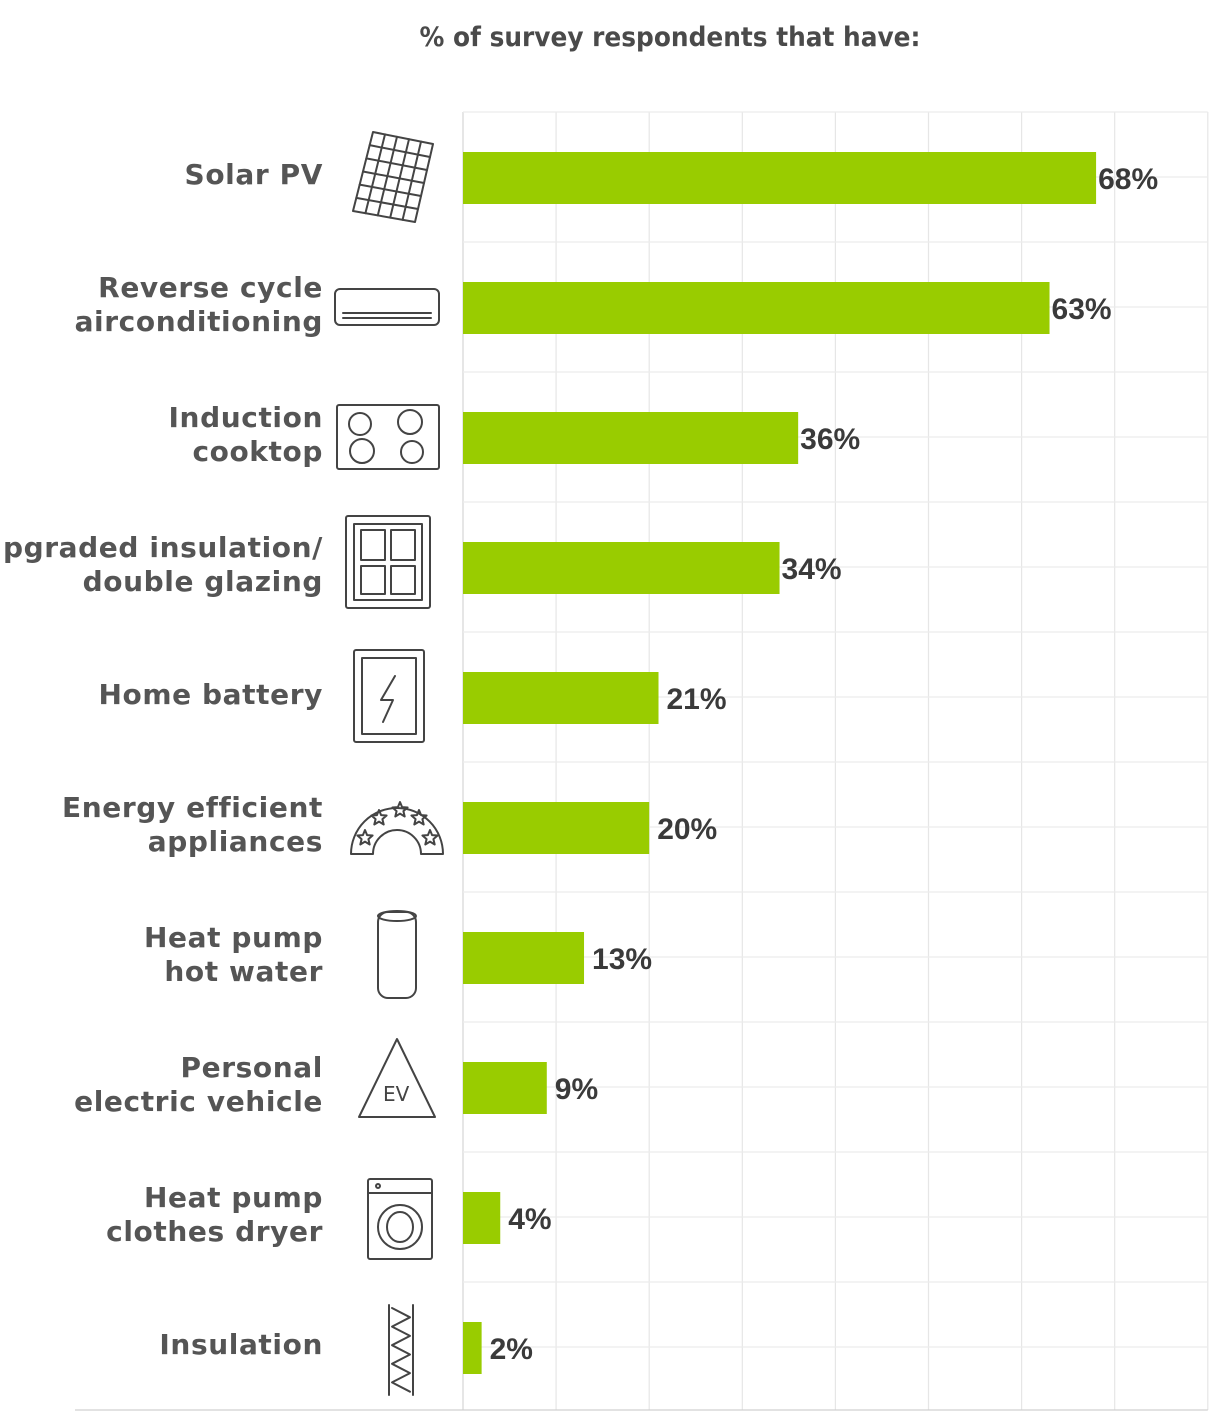 The image size is (1218, 1421). I want to click on category-label: Solar PV, so click(254, 174).